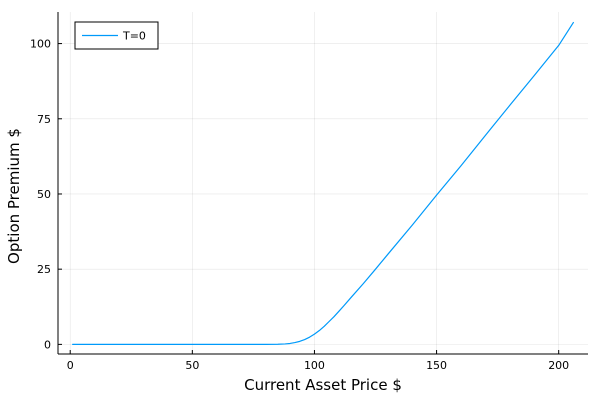 The width and height of the screenshot is (600, 400). I want to click on y-tick-label: 0, so click(47, 344).